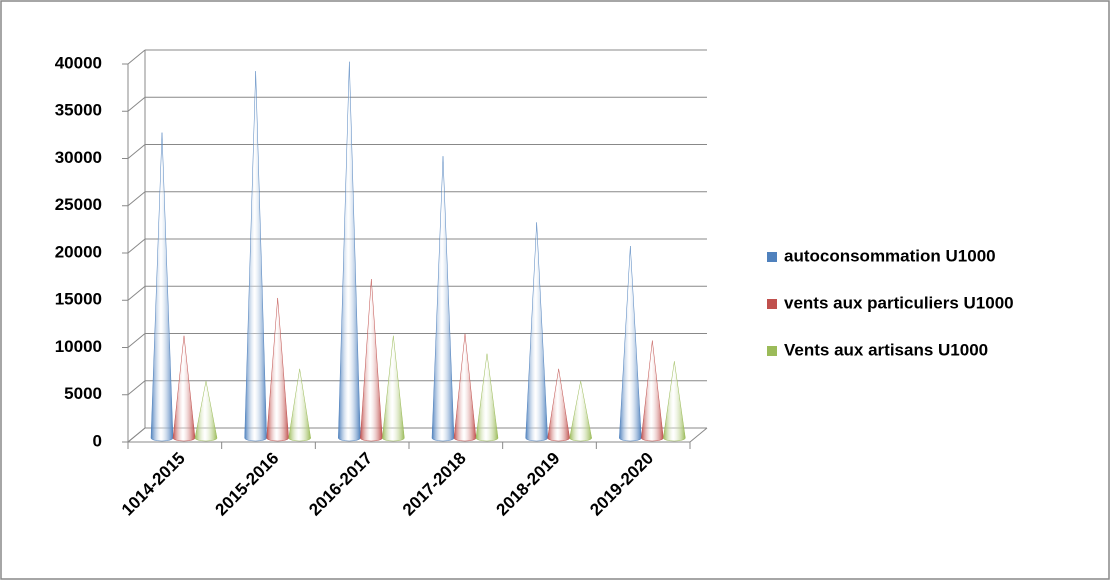  What do you see at coordinates (698, 435) in the screenshot?
I see `axis-line` at bounding box center [698, 435].